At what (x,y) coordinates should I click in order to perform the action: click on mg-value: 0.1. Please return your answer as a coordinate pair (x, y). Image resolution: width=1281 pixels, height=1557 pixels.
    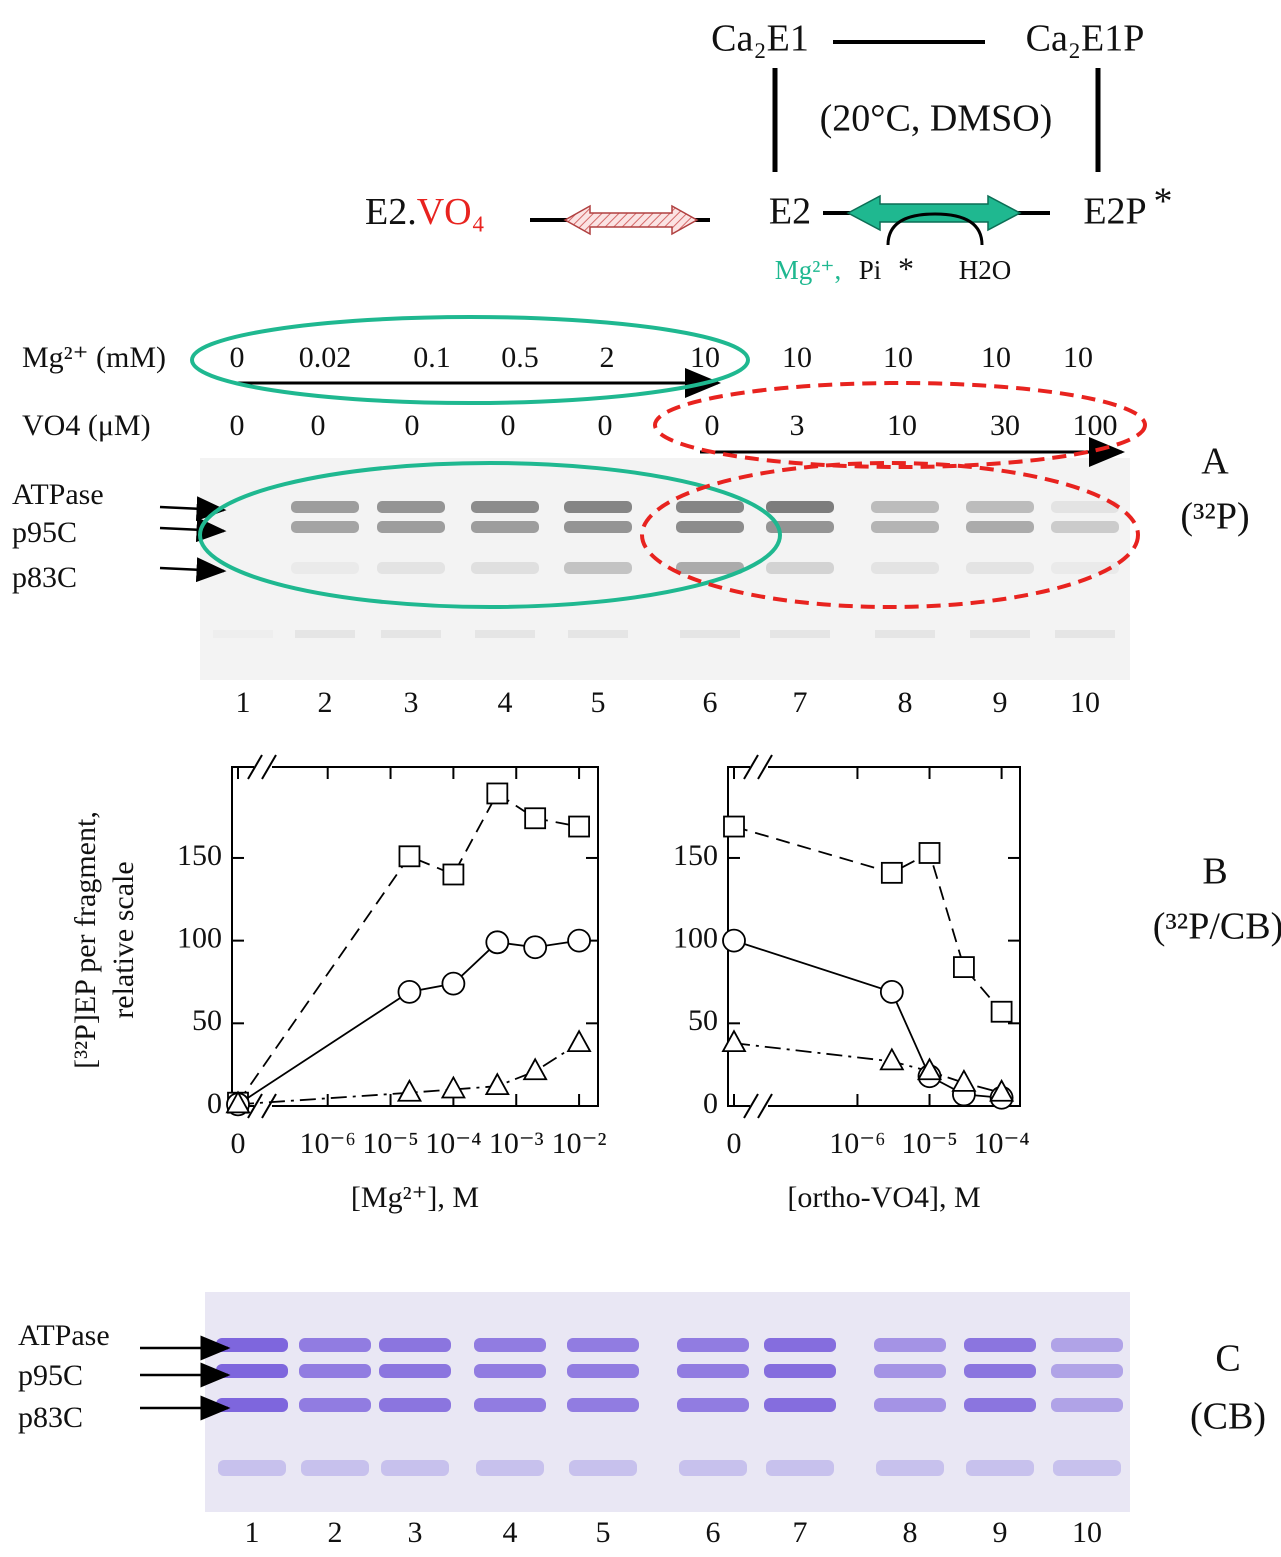
    Looking at the image, I should click on (432, 357).